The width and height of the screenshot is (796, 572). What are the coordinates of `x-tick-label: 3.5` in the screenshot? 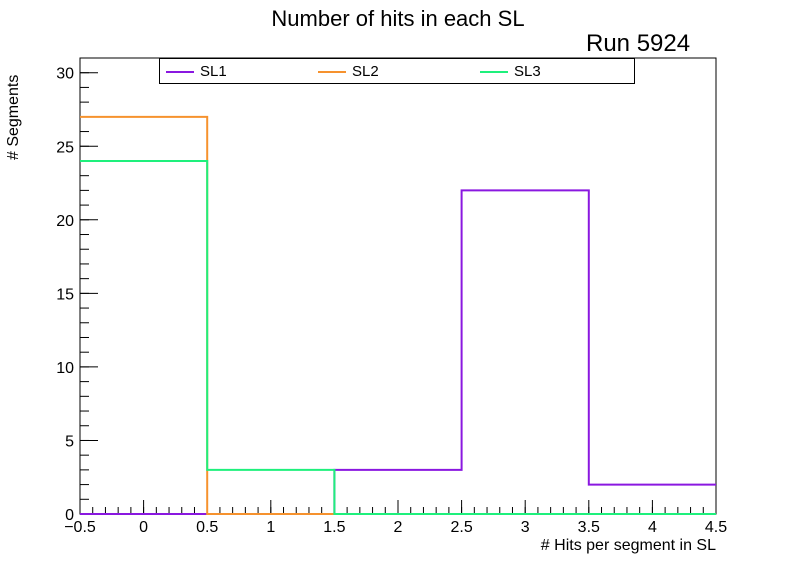 It's located at (589, 527).